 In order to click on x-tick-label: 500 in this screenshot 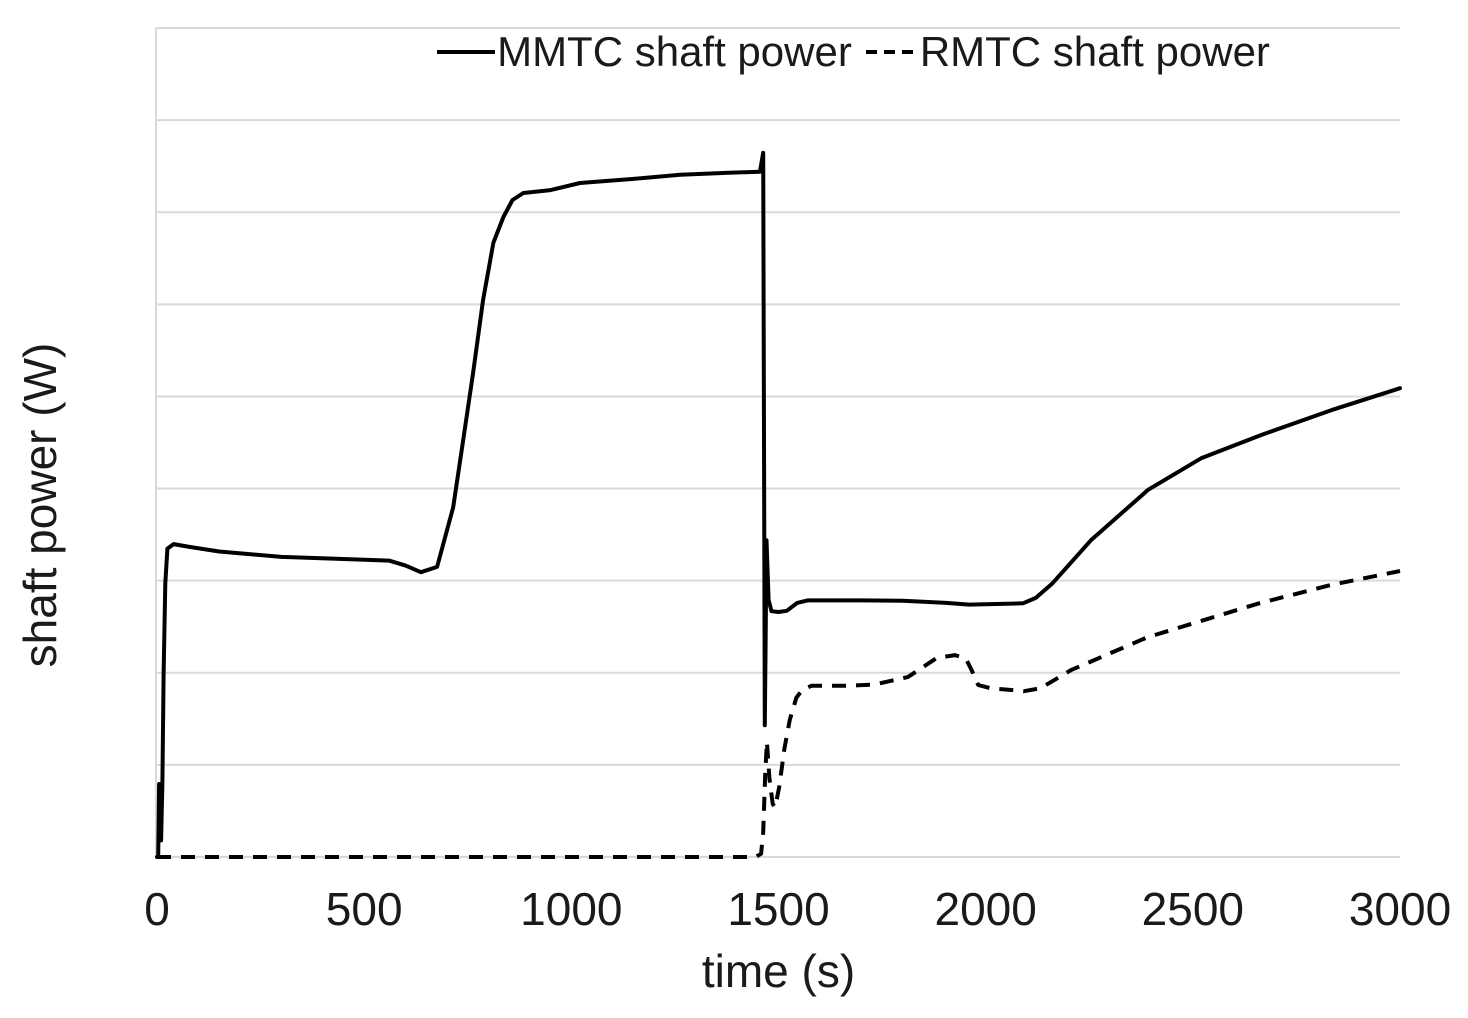, I will do `click(364, 909)`.